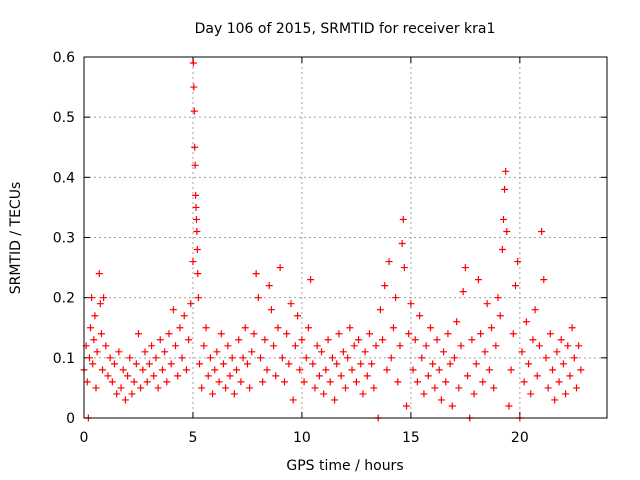 The height and width of the screenshot is (480, 640). Describe the element at coordinates (70, 419) in the screenshot. I see `y-tick-label: 0` at that location.